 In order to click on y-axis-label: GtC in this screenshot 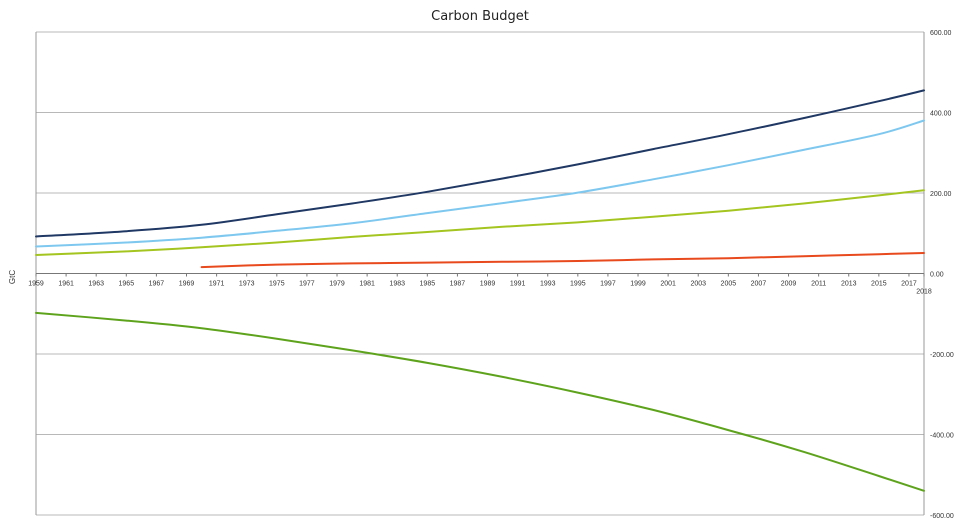, I will do `click(12, 277)`.